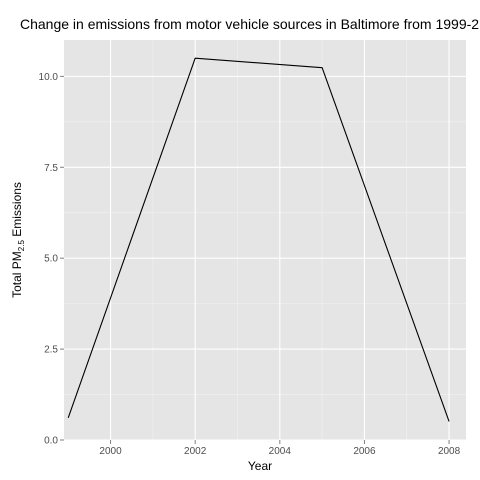 The width and height of the screenshot is (480, 480). I want to click on x-axis: 2000 2002 2004 2006 2008, so click(280, 448).